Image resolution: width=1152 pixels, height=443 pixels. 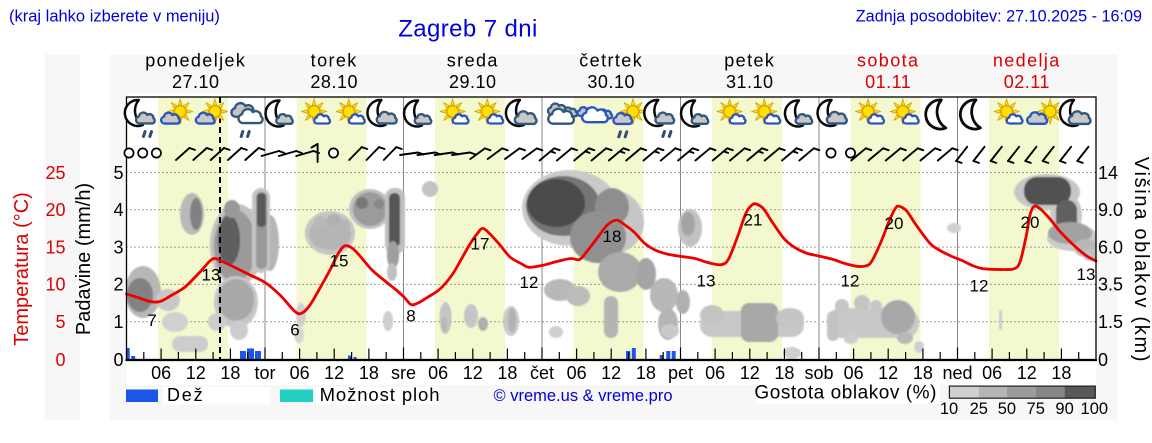 I want to click on svg-text: 01.11, so click(x=888, y=82).